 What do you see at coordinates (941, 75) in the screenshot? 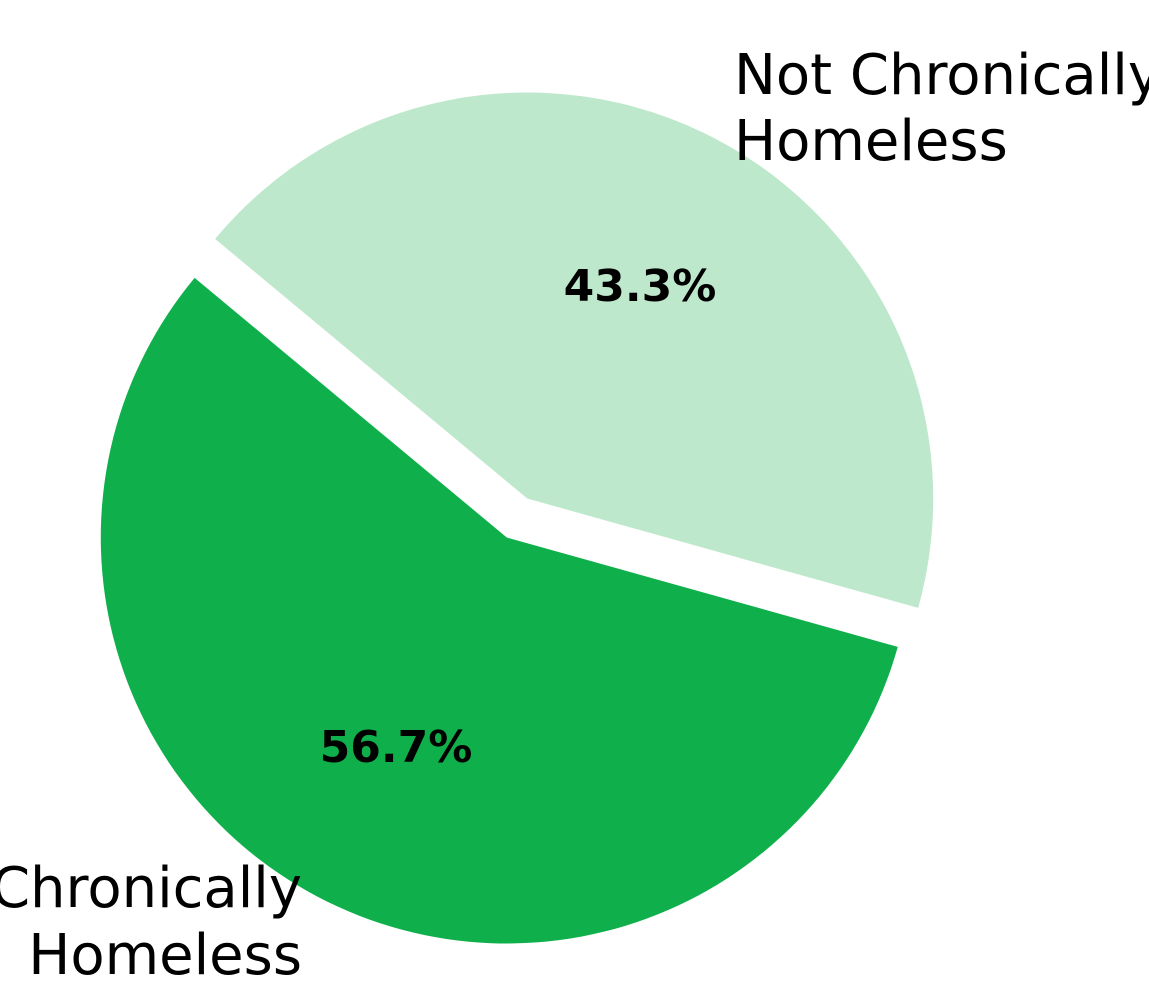
I see `slice-category-label-line: Not Chronically` at bounding box center [941, 75].